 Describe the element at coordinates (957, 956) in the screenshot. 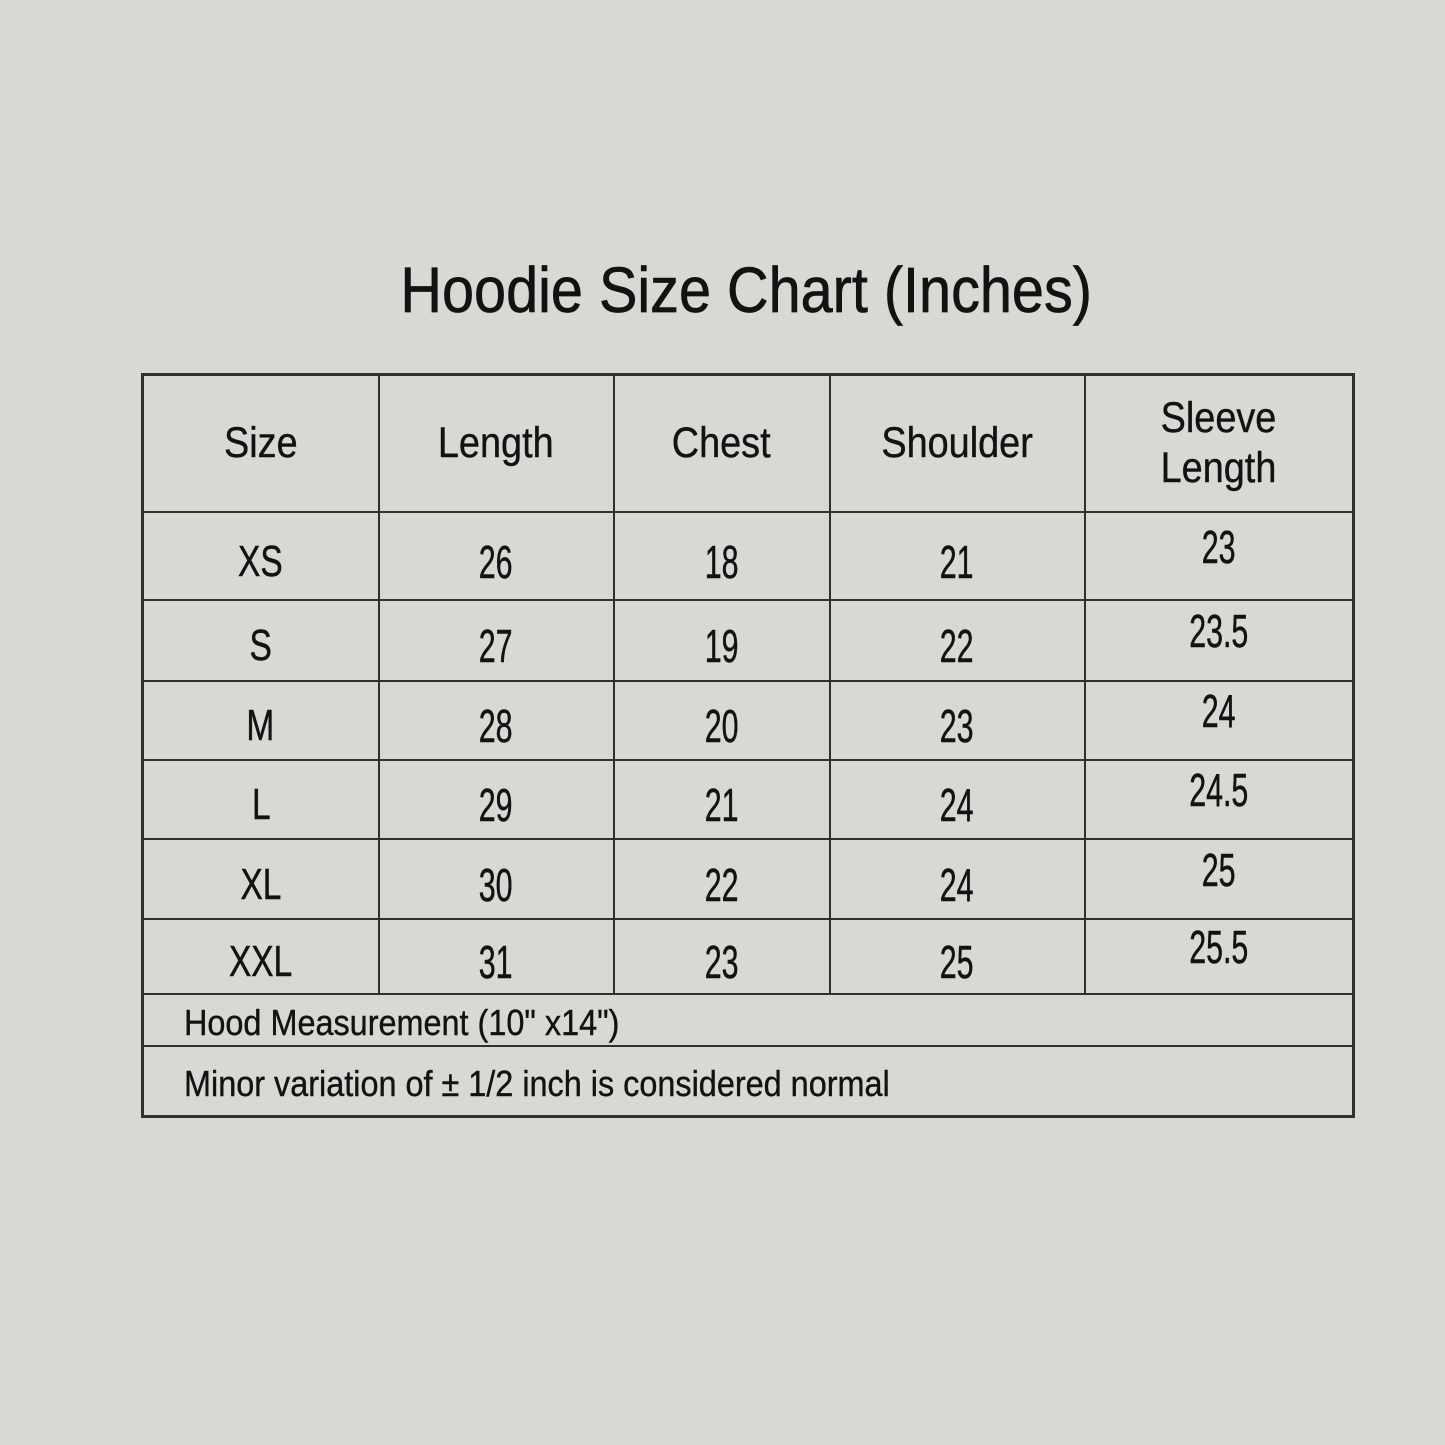

I see `shoulder-cell: 25` at that location.